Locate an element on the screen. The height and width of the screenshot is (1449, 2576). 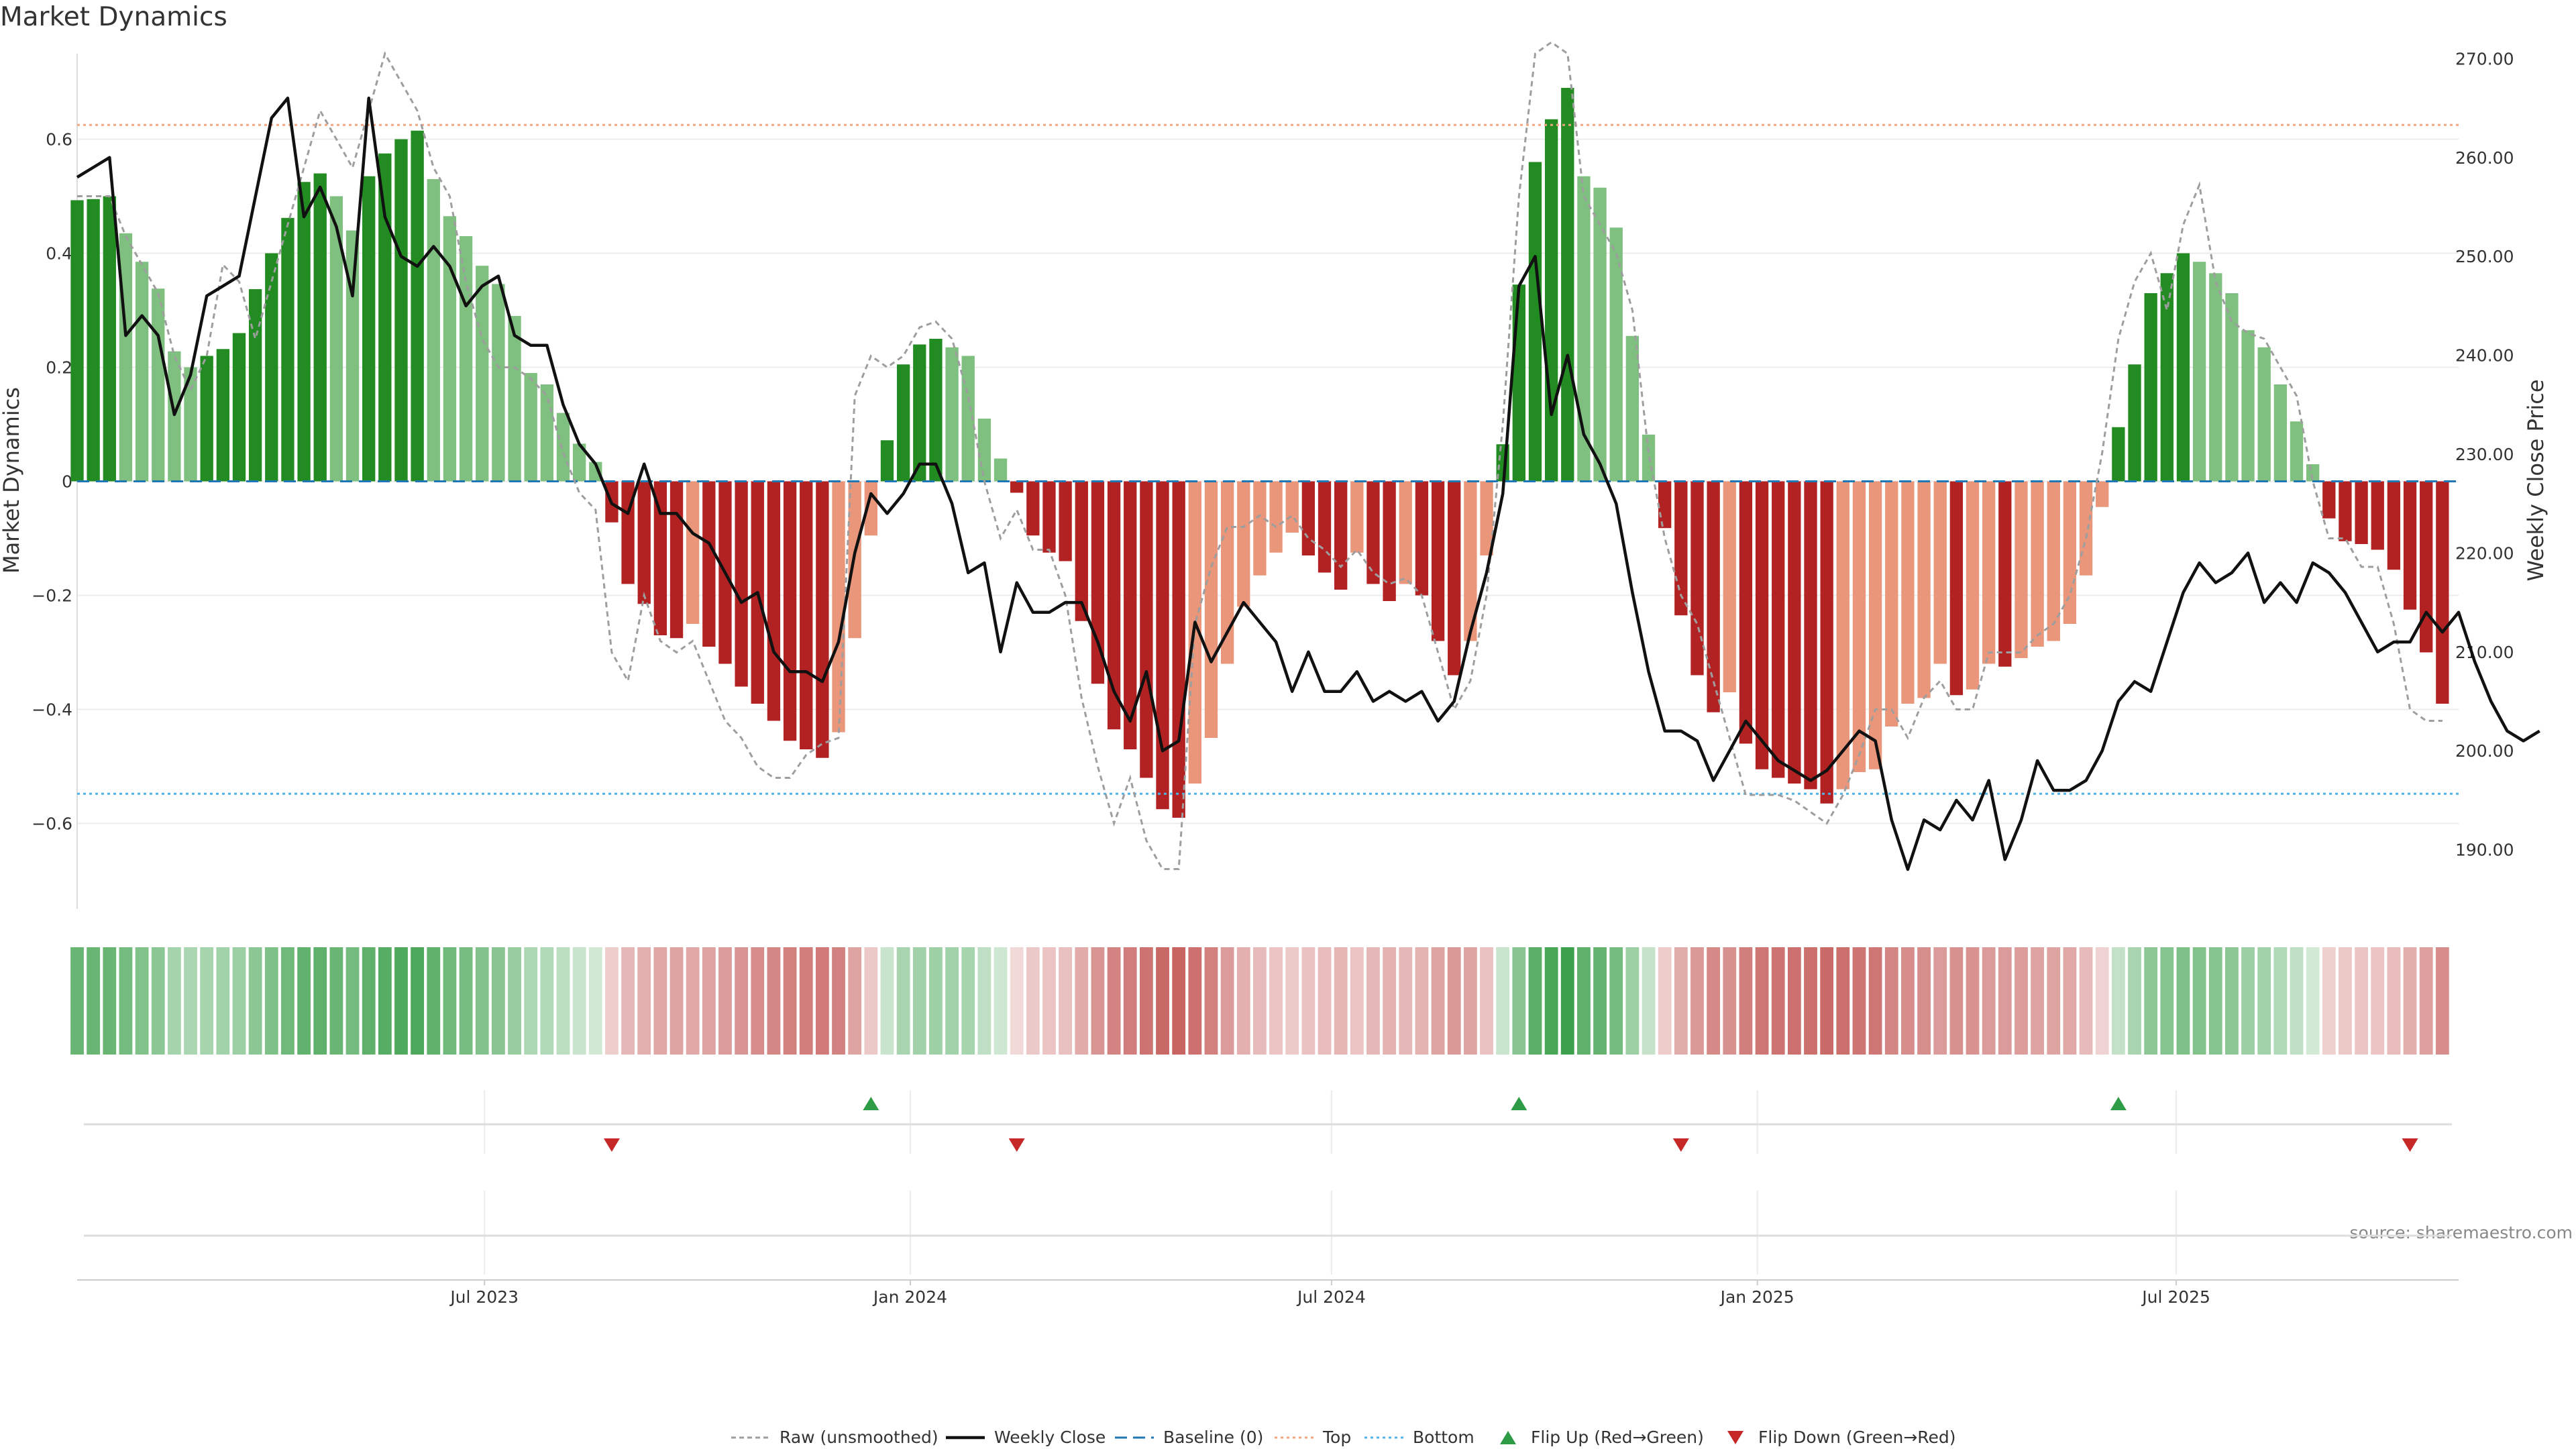
legend-label: Flip Down (Green→Red) is located at coordinates (1857, 1437).